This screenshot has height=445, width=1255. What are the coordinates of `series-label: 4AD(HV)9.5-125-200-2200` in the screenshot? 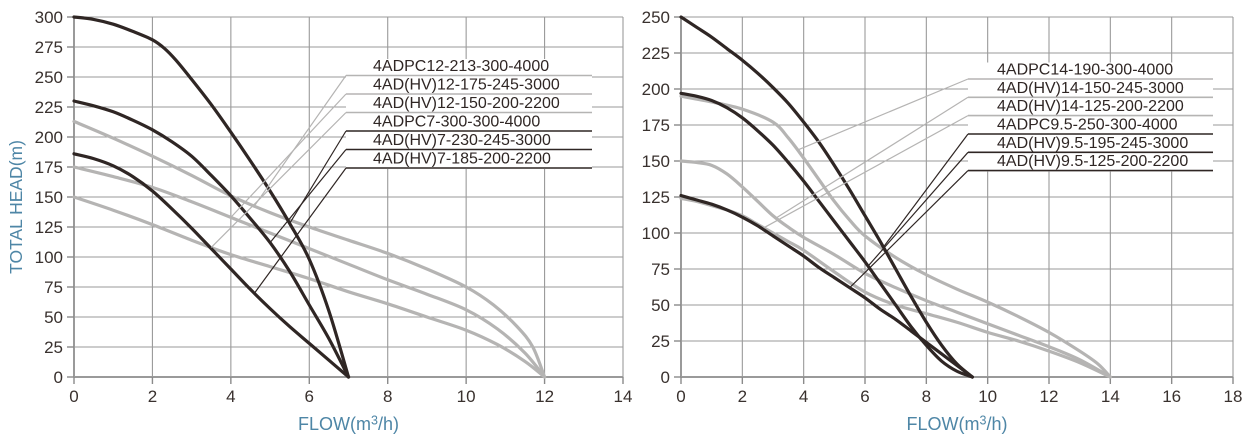 It's located at (1092, 161).